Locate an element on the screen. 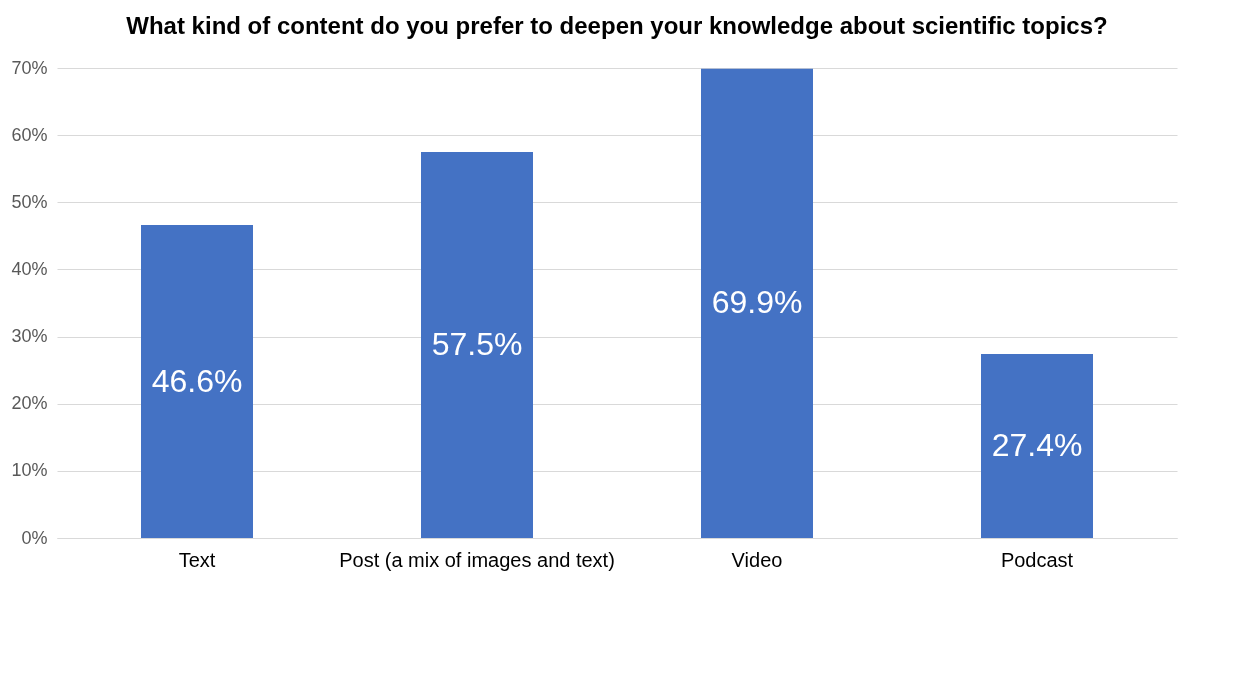 Image resolution: width=1258 pixels, height=682 pixels. chart-title: What kind of content do you prefer to deepen your knowledge about scientific topics? is located at coordinates (617, 25).